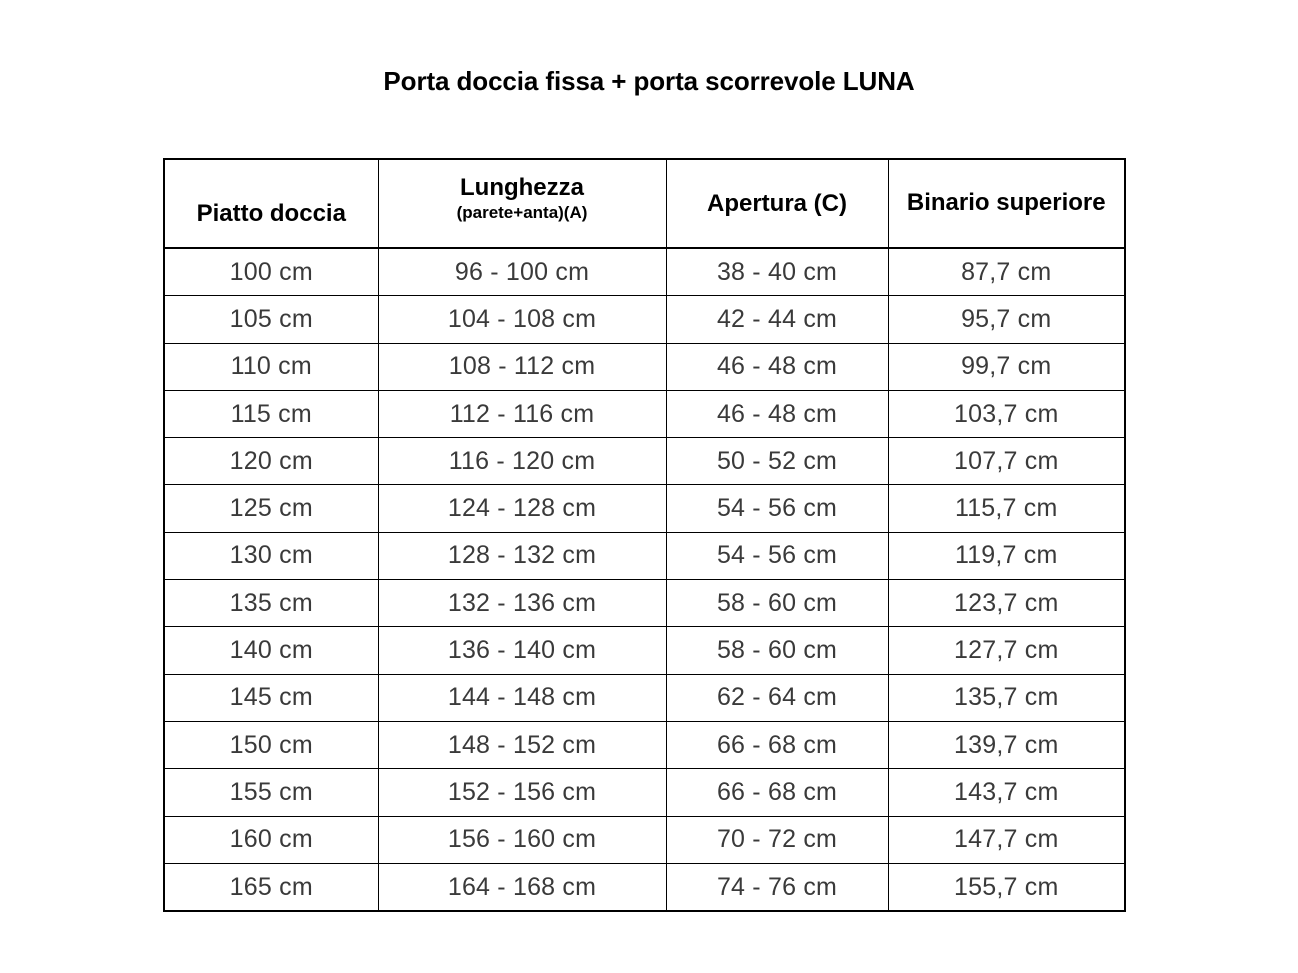  I want to click on table-cell-lunghezza: 156 - 160 cm, so click(522, 839).